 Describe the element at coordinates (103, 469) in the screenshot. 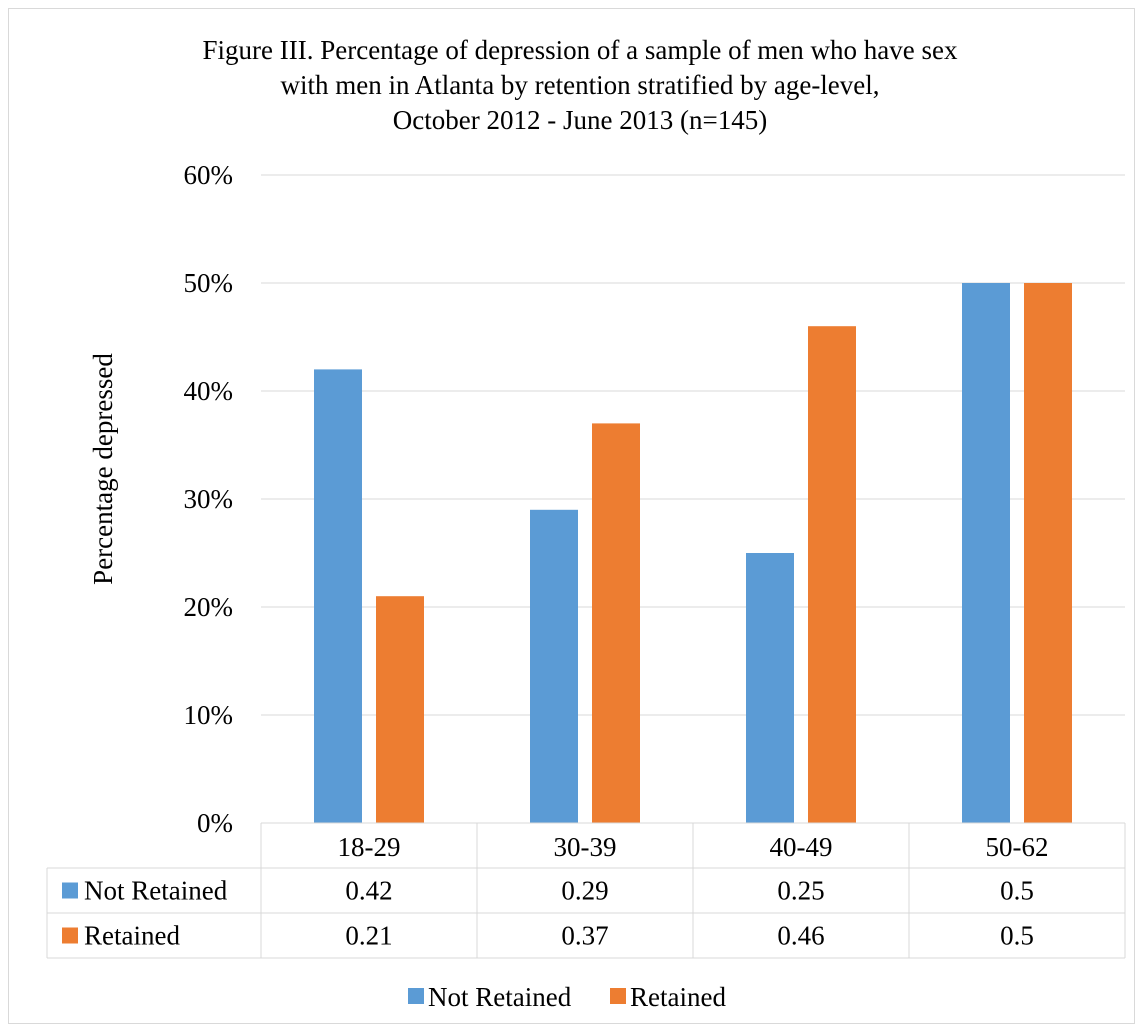

I see `y-axis-label: Percentage depressed` at that location.